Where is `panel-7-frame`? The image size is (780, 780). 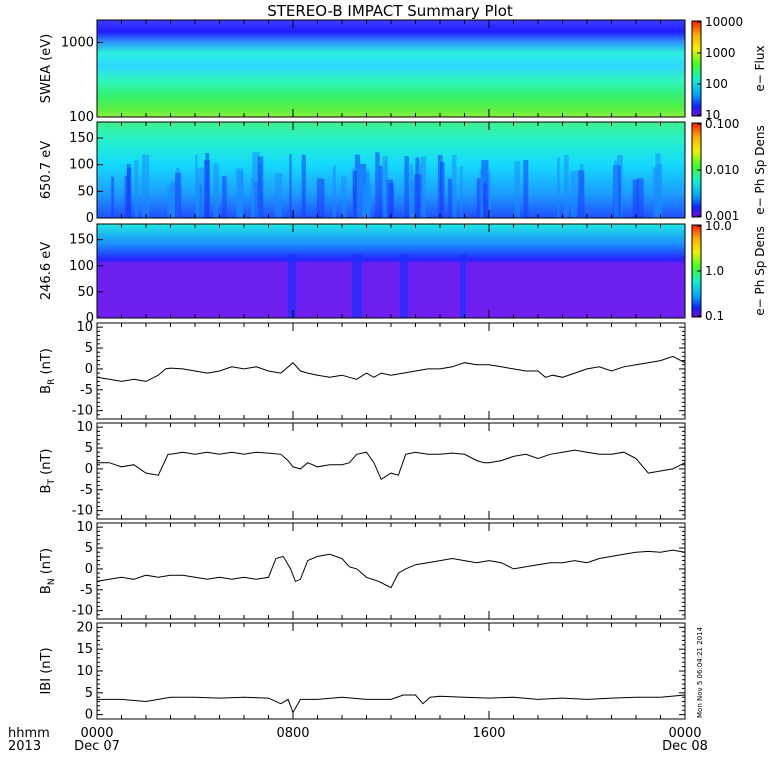
panel-7-frame is located at coordinates (391, 671).